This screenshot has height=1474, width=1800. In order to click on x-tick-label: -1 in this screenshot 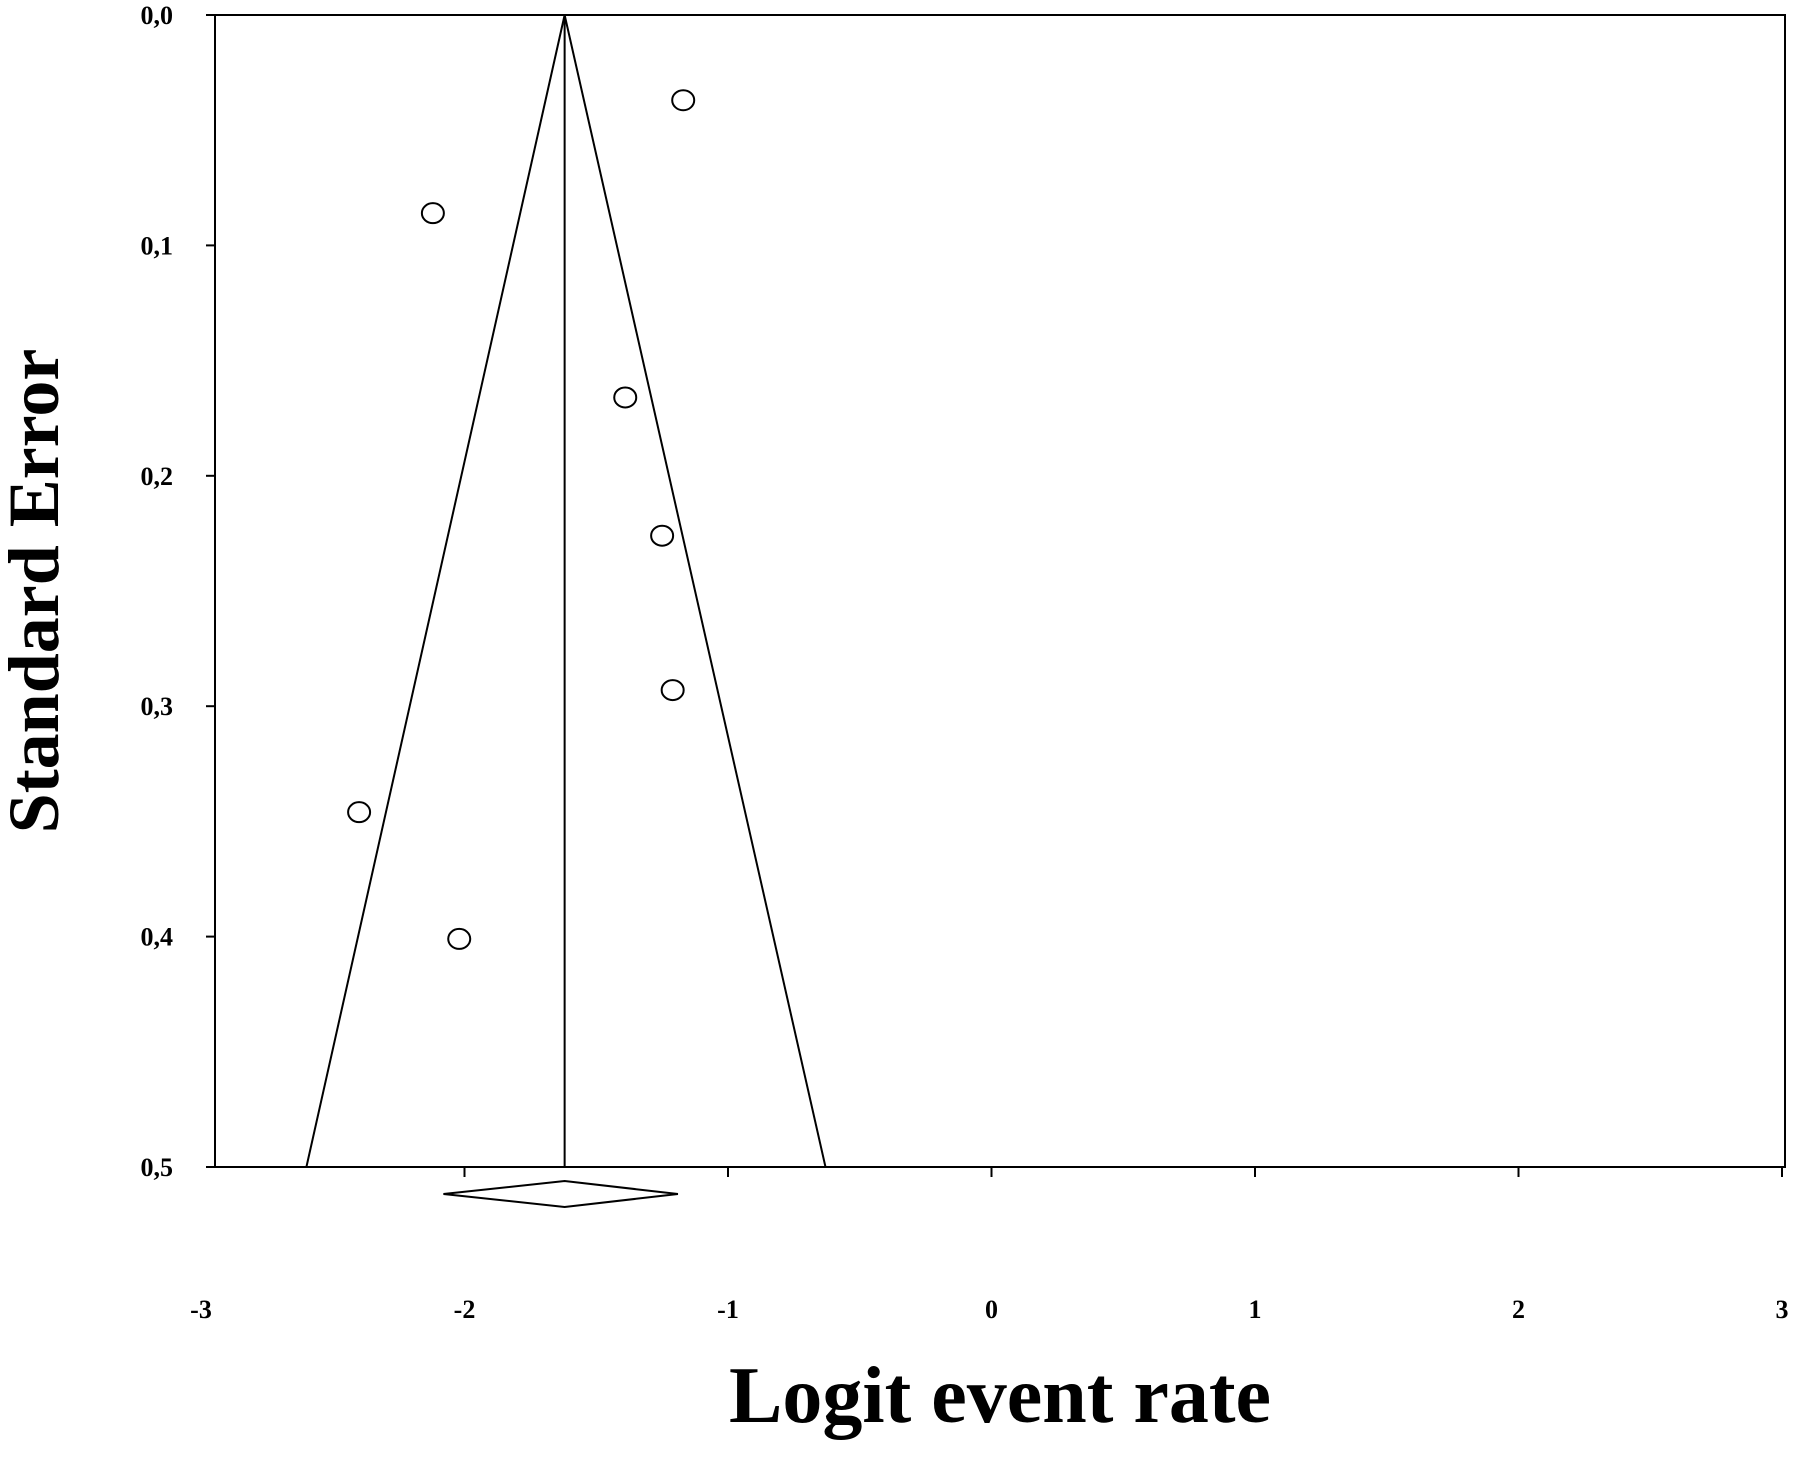, I will do `click(728, 1309)`.